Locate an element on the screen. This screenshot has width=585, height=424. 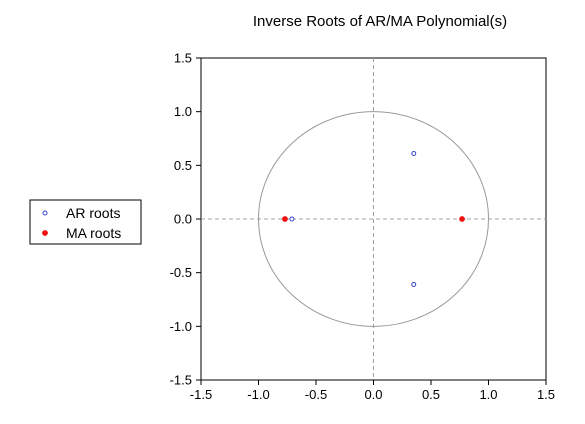
legend: AR roots MA roots is located at coordinates (85, 222).